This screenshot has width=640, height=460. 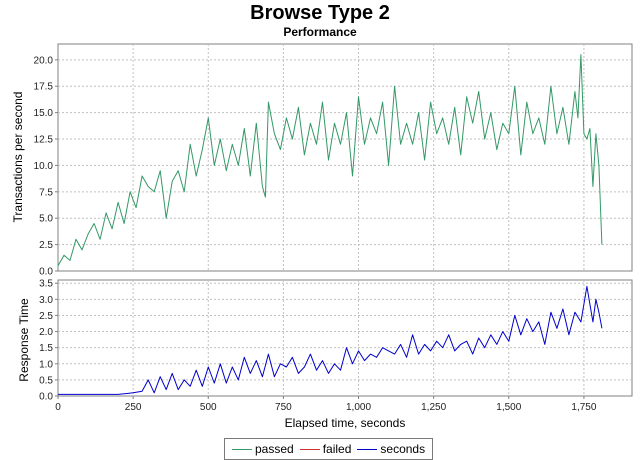 What do you see at coordinates (46, 348) in the screenshot?
I see `rt-y-tick-label: 1.5` at bounding box center [46, 348].